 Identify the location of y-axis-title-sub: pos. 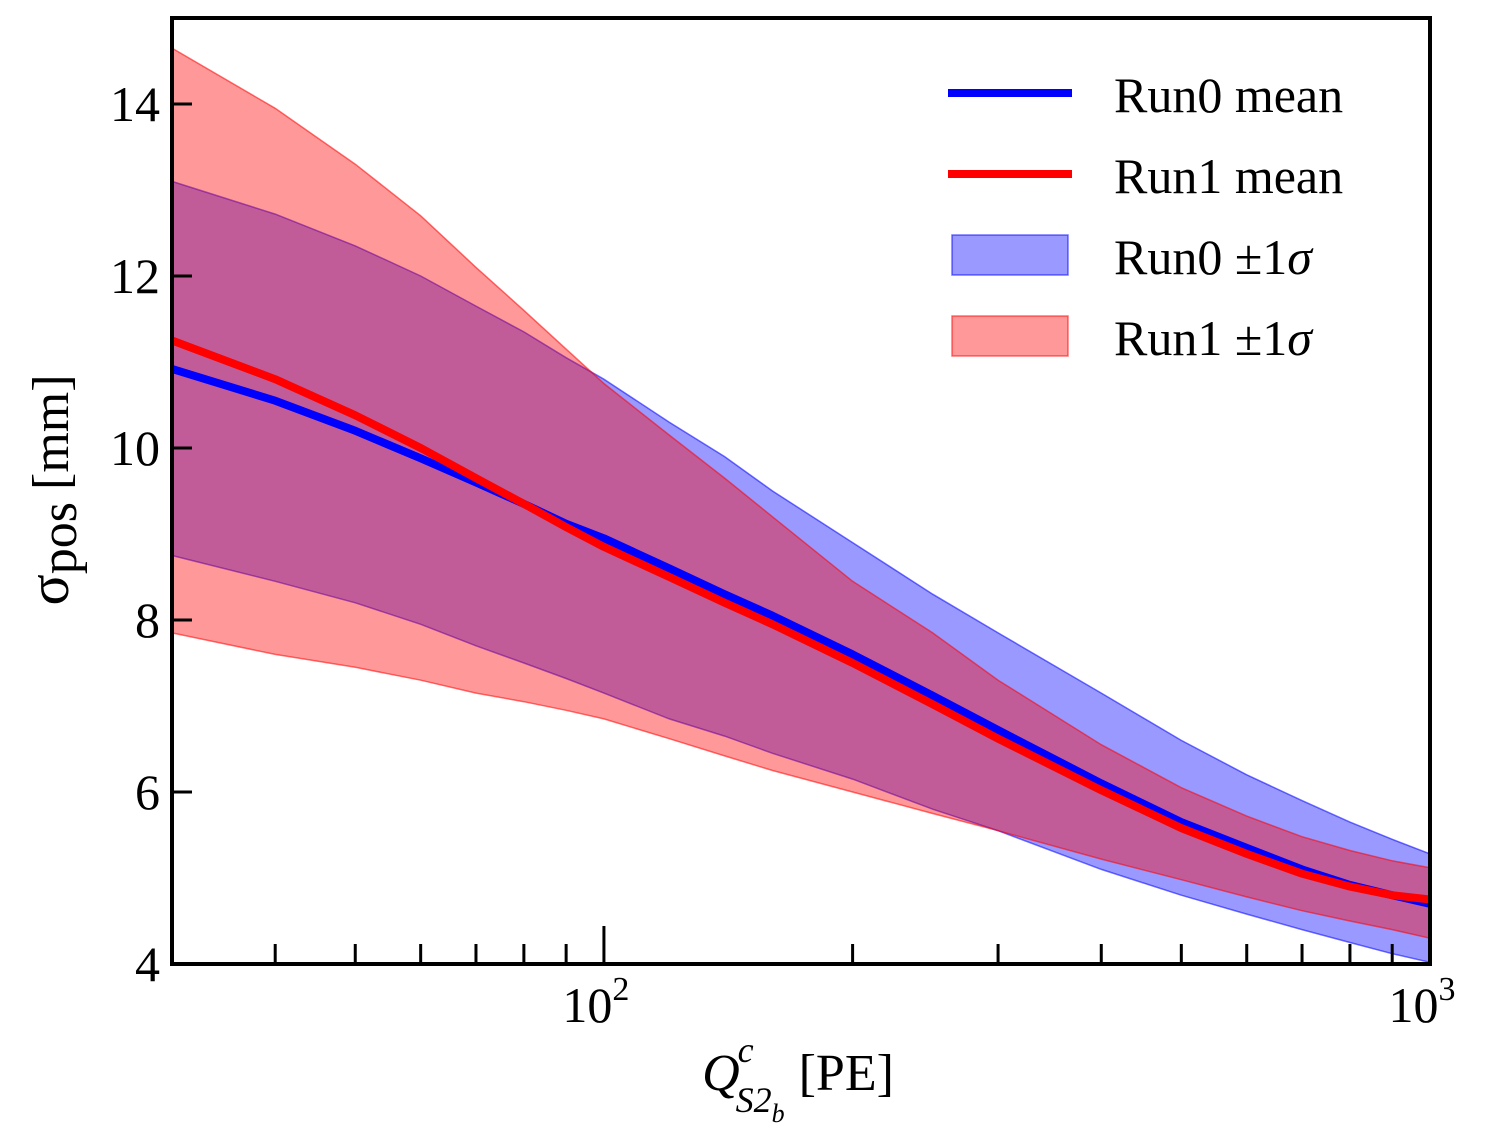
(59, 538).